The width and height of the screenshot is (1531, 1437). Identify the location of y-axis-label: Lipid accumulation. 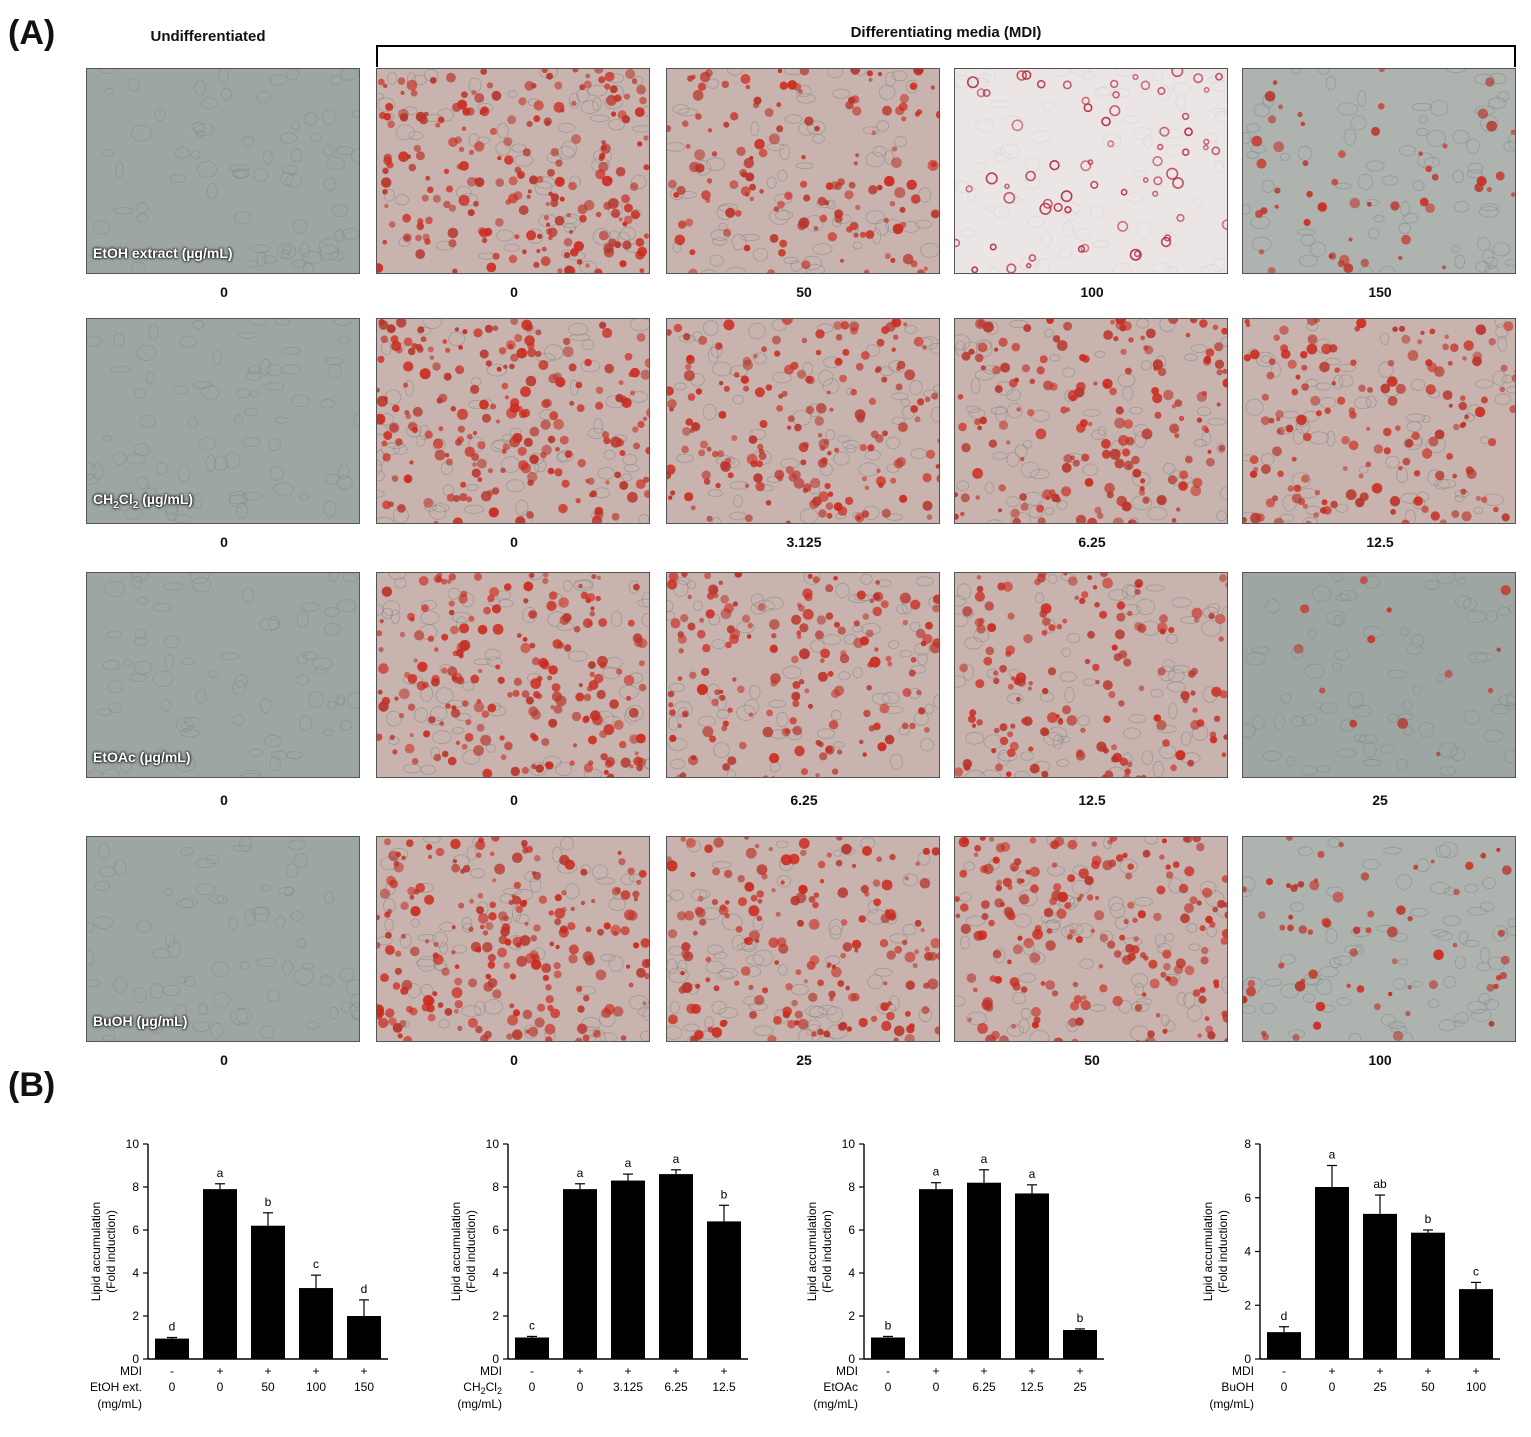
(1208, 1251).